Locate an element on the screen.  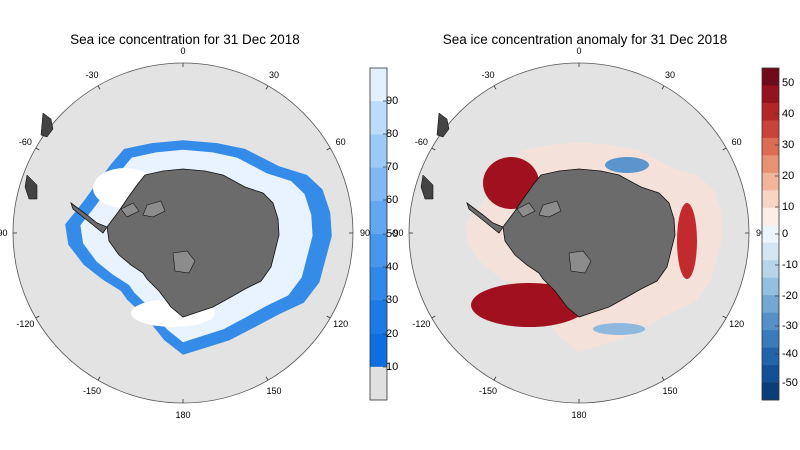
colorbar-tick-label: 60 is located at coordinates (392, 200).